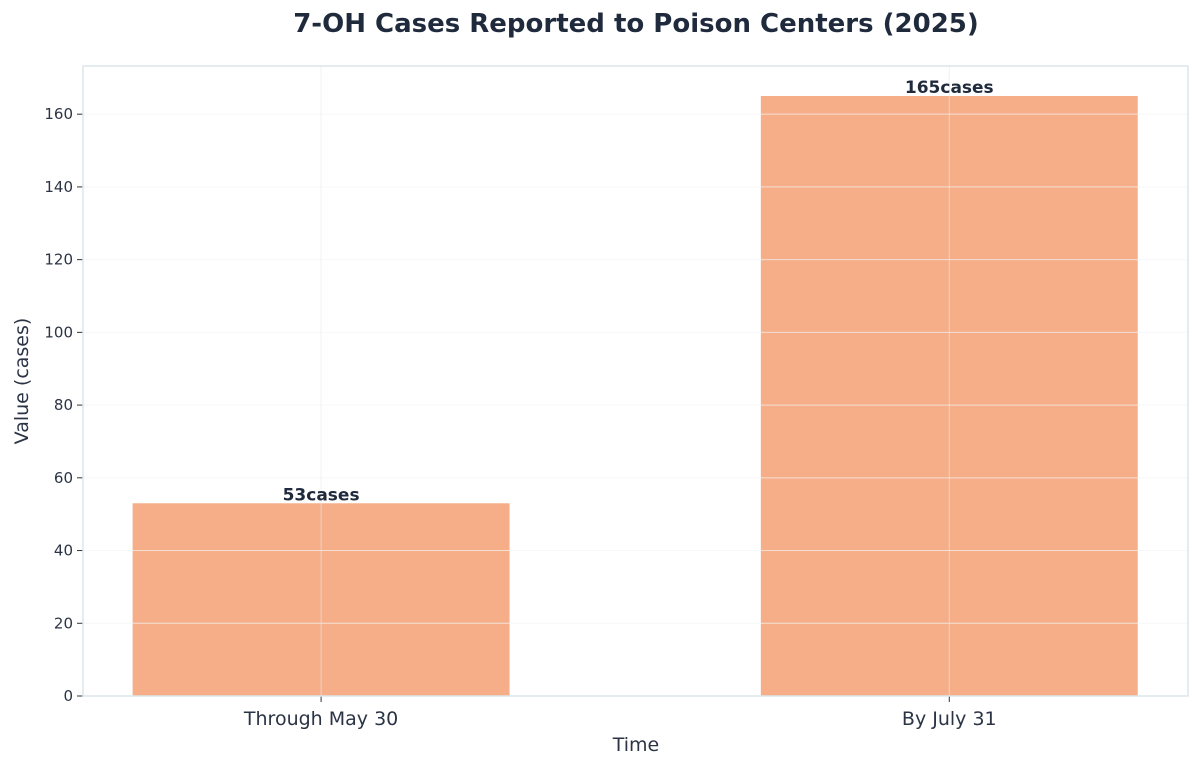 This screenshot has height=771, width=1200. What do you see at coordinates (63, 623) in the screenshot?
I see `y-tick-label: 20` at bounding box center [63, 623].